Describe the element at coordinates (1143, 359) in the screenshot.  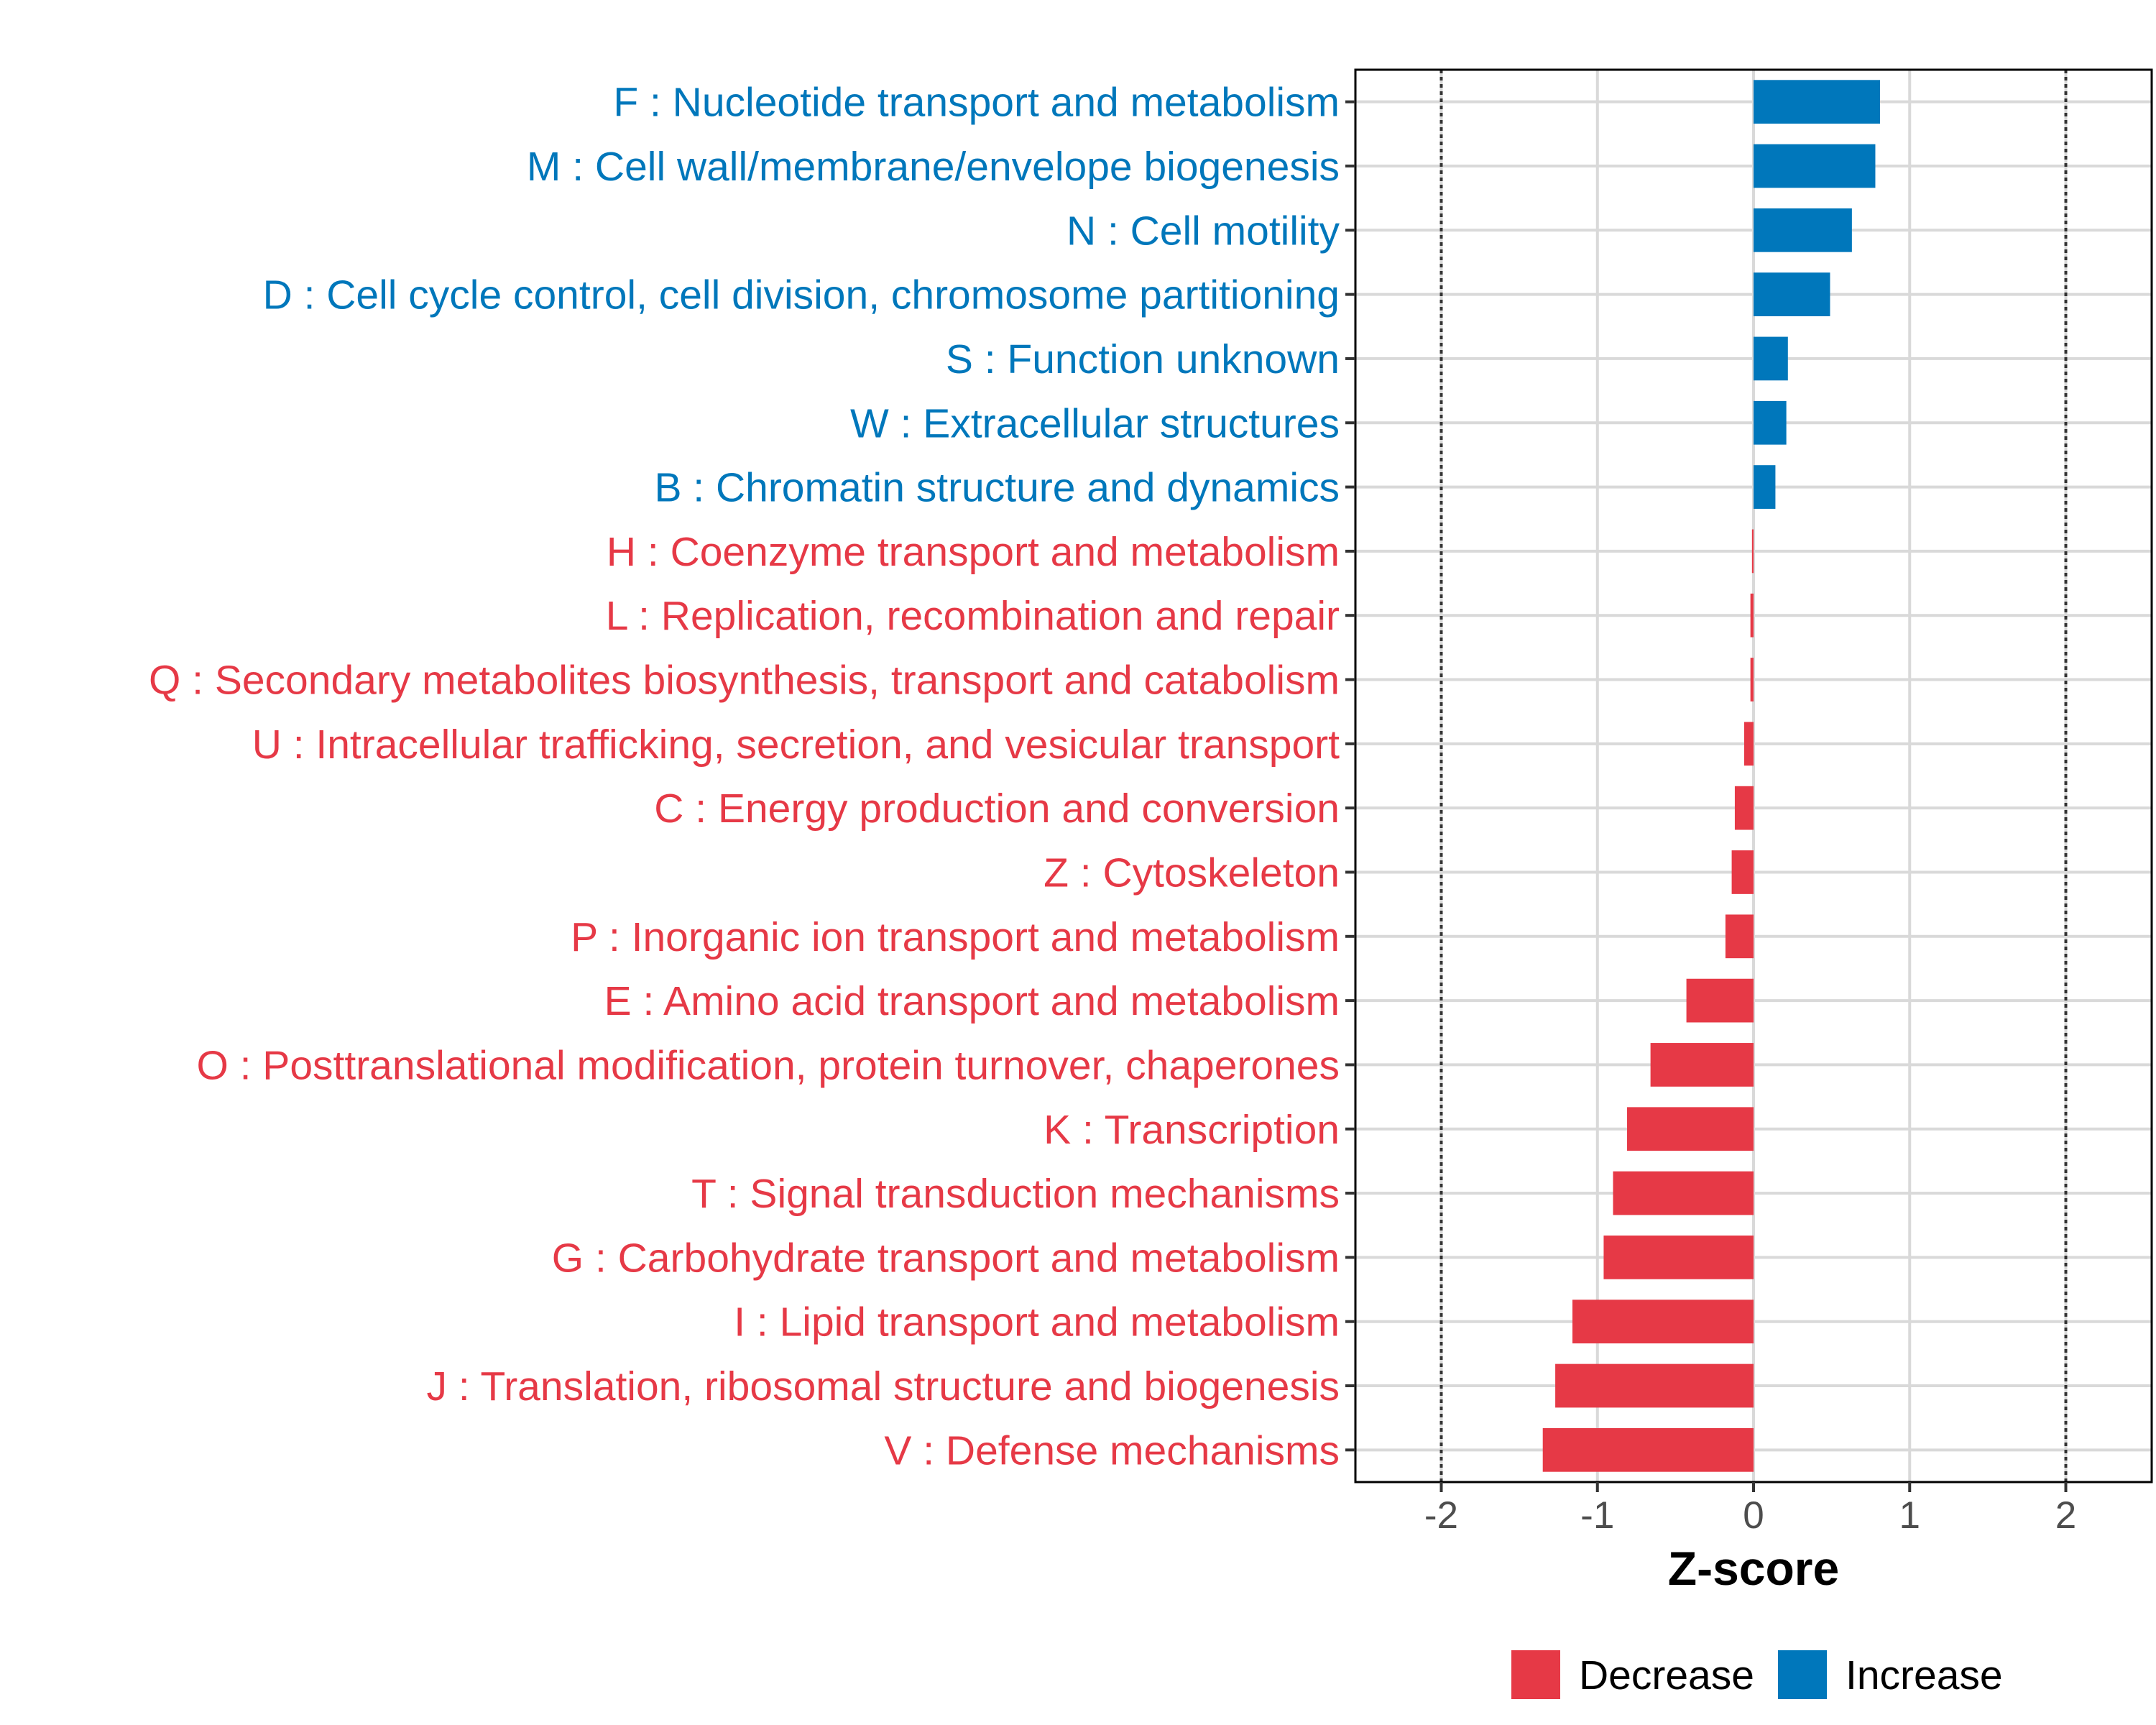
I see `category-label: S : Function unknown` at that location.